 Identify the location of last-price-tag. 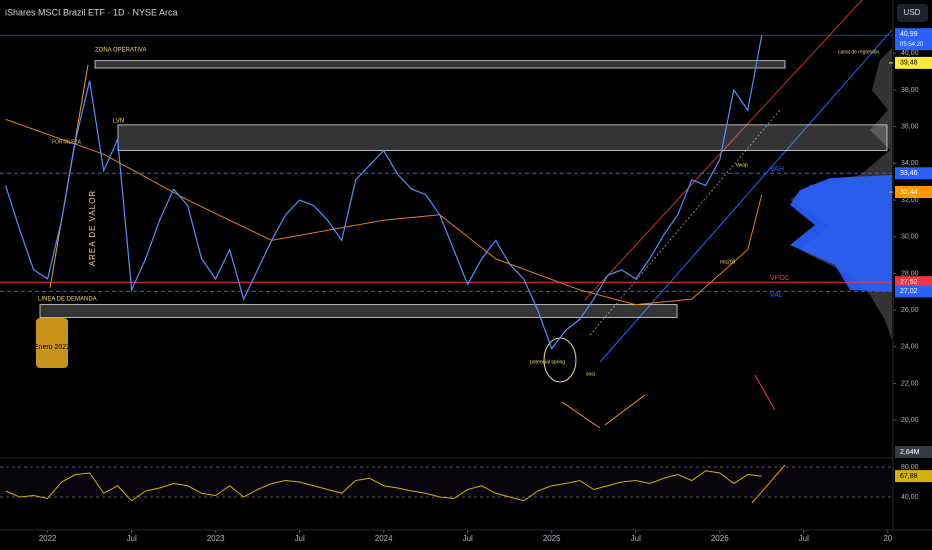
(913, 39).